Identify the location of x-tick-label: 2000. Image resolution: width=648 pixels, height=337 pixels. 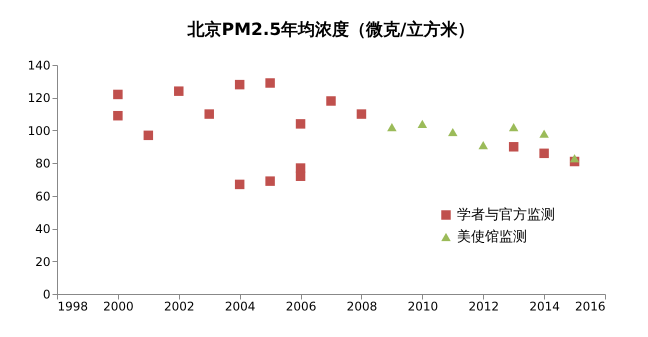
(118, 307).